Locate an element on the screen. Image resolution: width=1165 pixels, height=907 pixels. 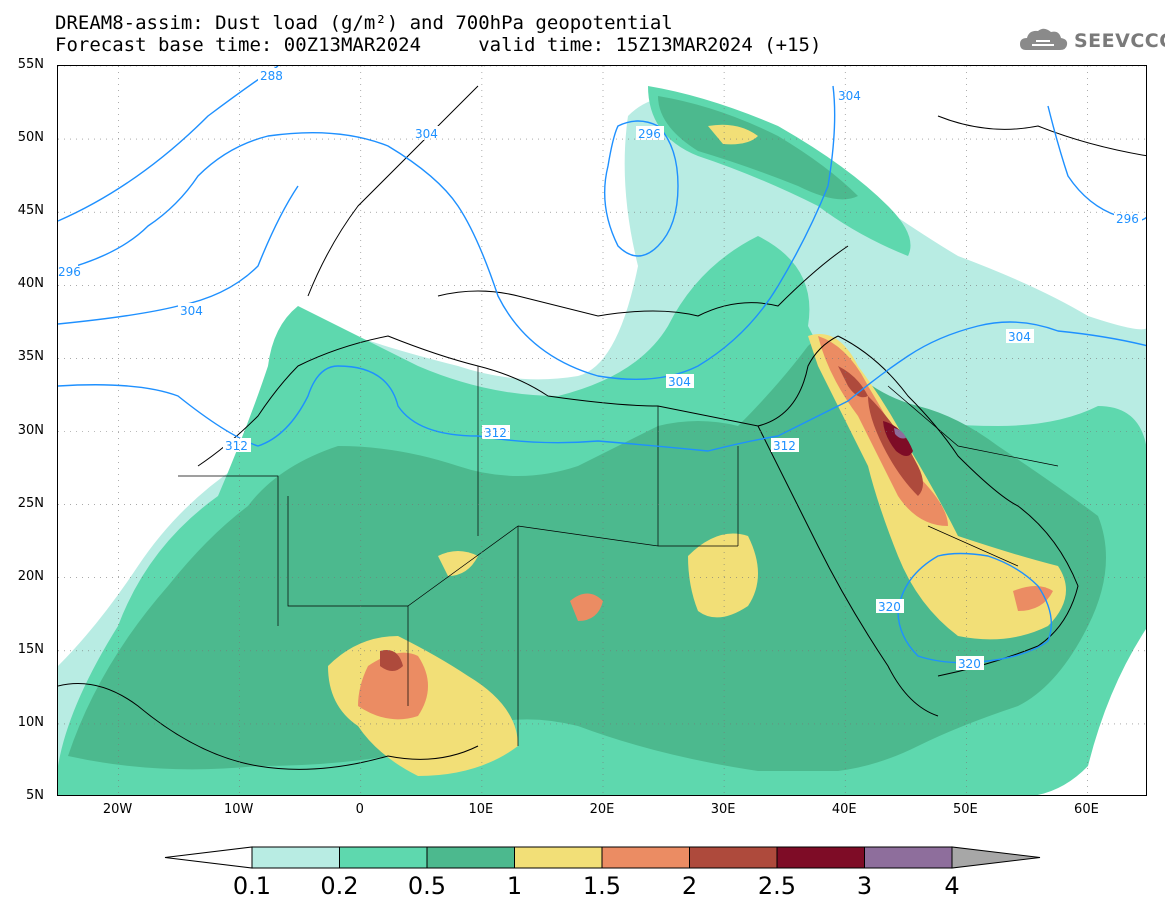
lat-tick-label: 10N is located at coordinates (30, 722).